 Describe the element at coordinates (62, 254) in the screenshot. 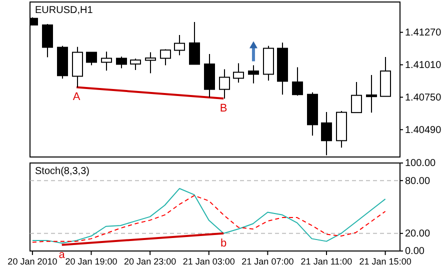

I see `annotation: a` at that location.